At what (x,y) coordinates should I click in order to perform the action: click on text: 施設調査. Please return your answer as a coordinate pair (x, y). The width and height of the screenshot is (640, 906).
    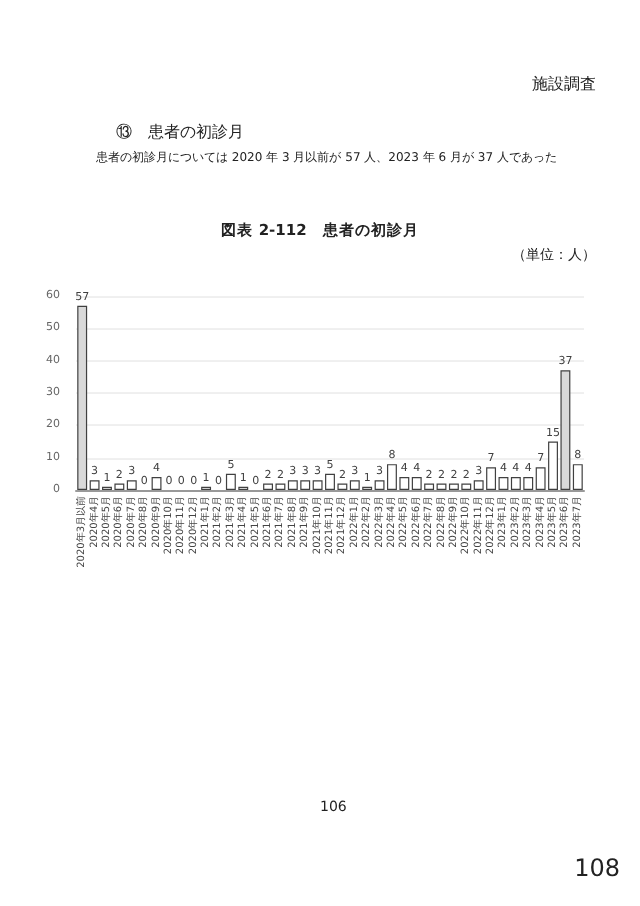
    Looking at the image, I should click on (564, 84).